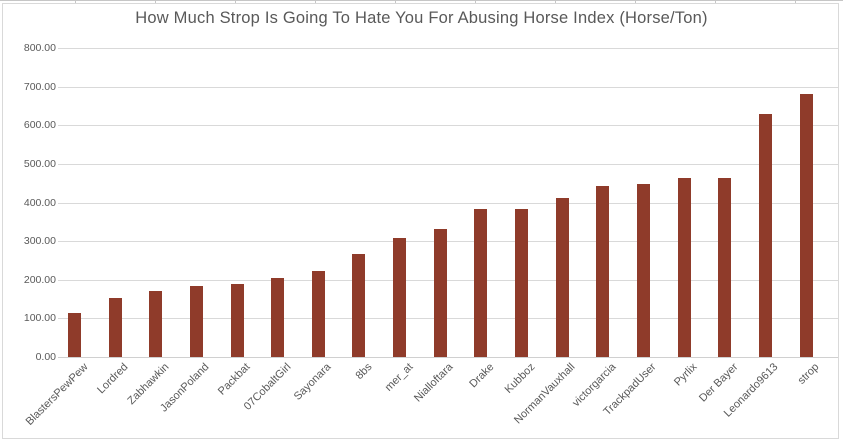 The image size is (843, 445). What do you see at coordinates (74, 335) in the screenshot?
I see `bar-BlastersPewPew` at bounding box center [74, 335].